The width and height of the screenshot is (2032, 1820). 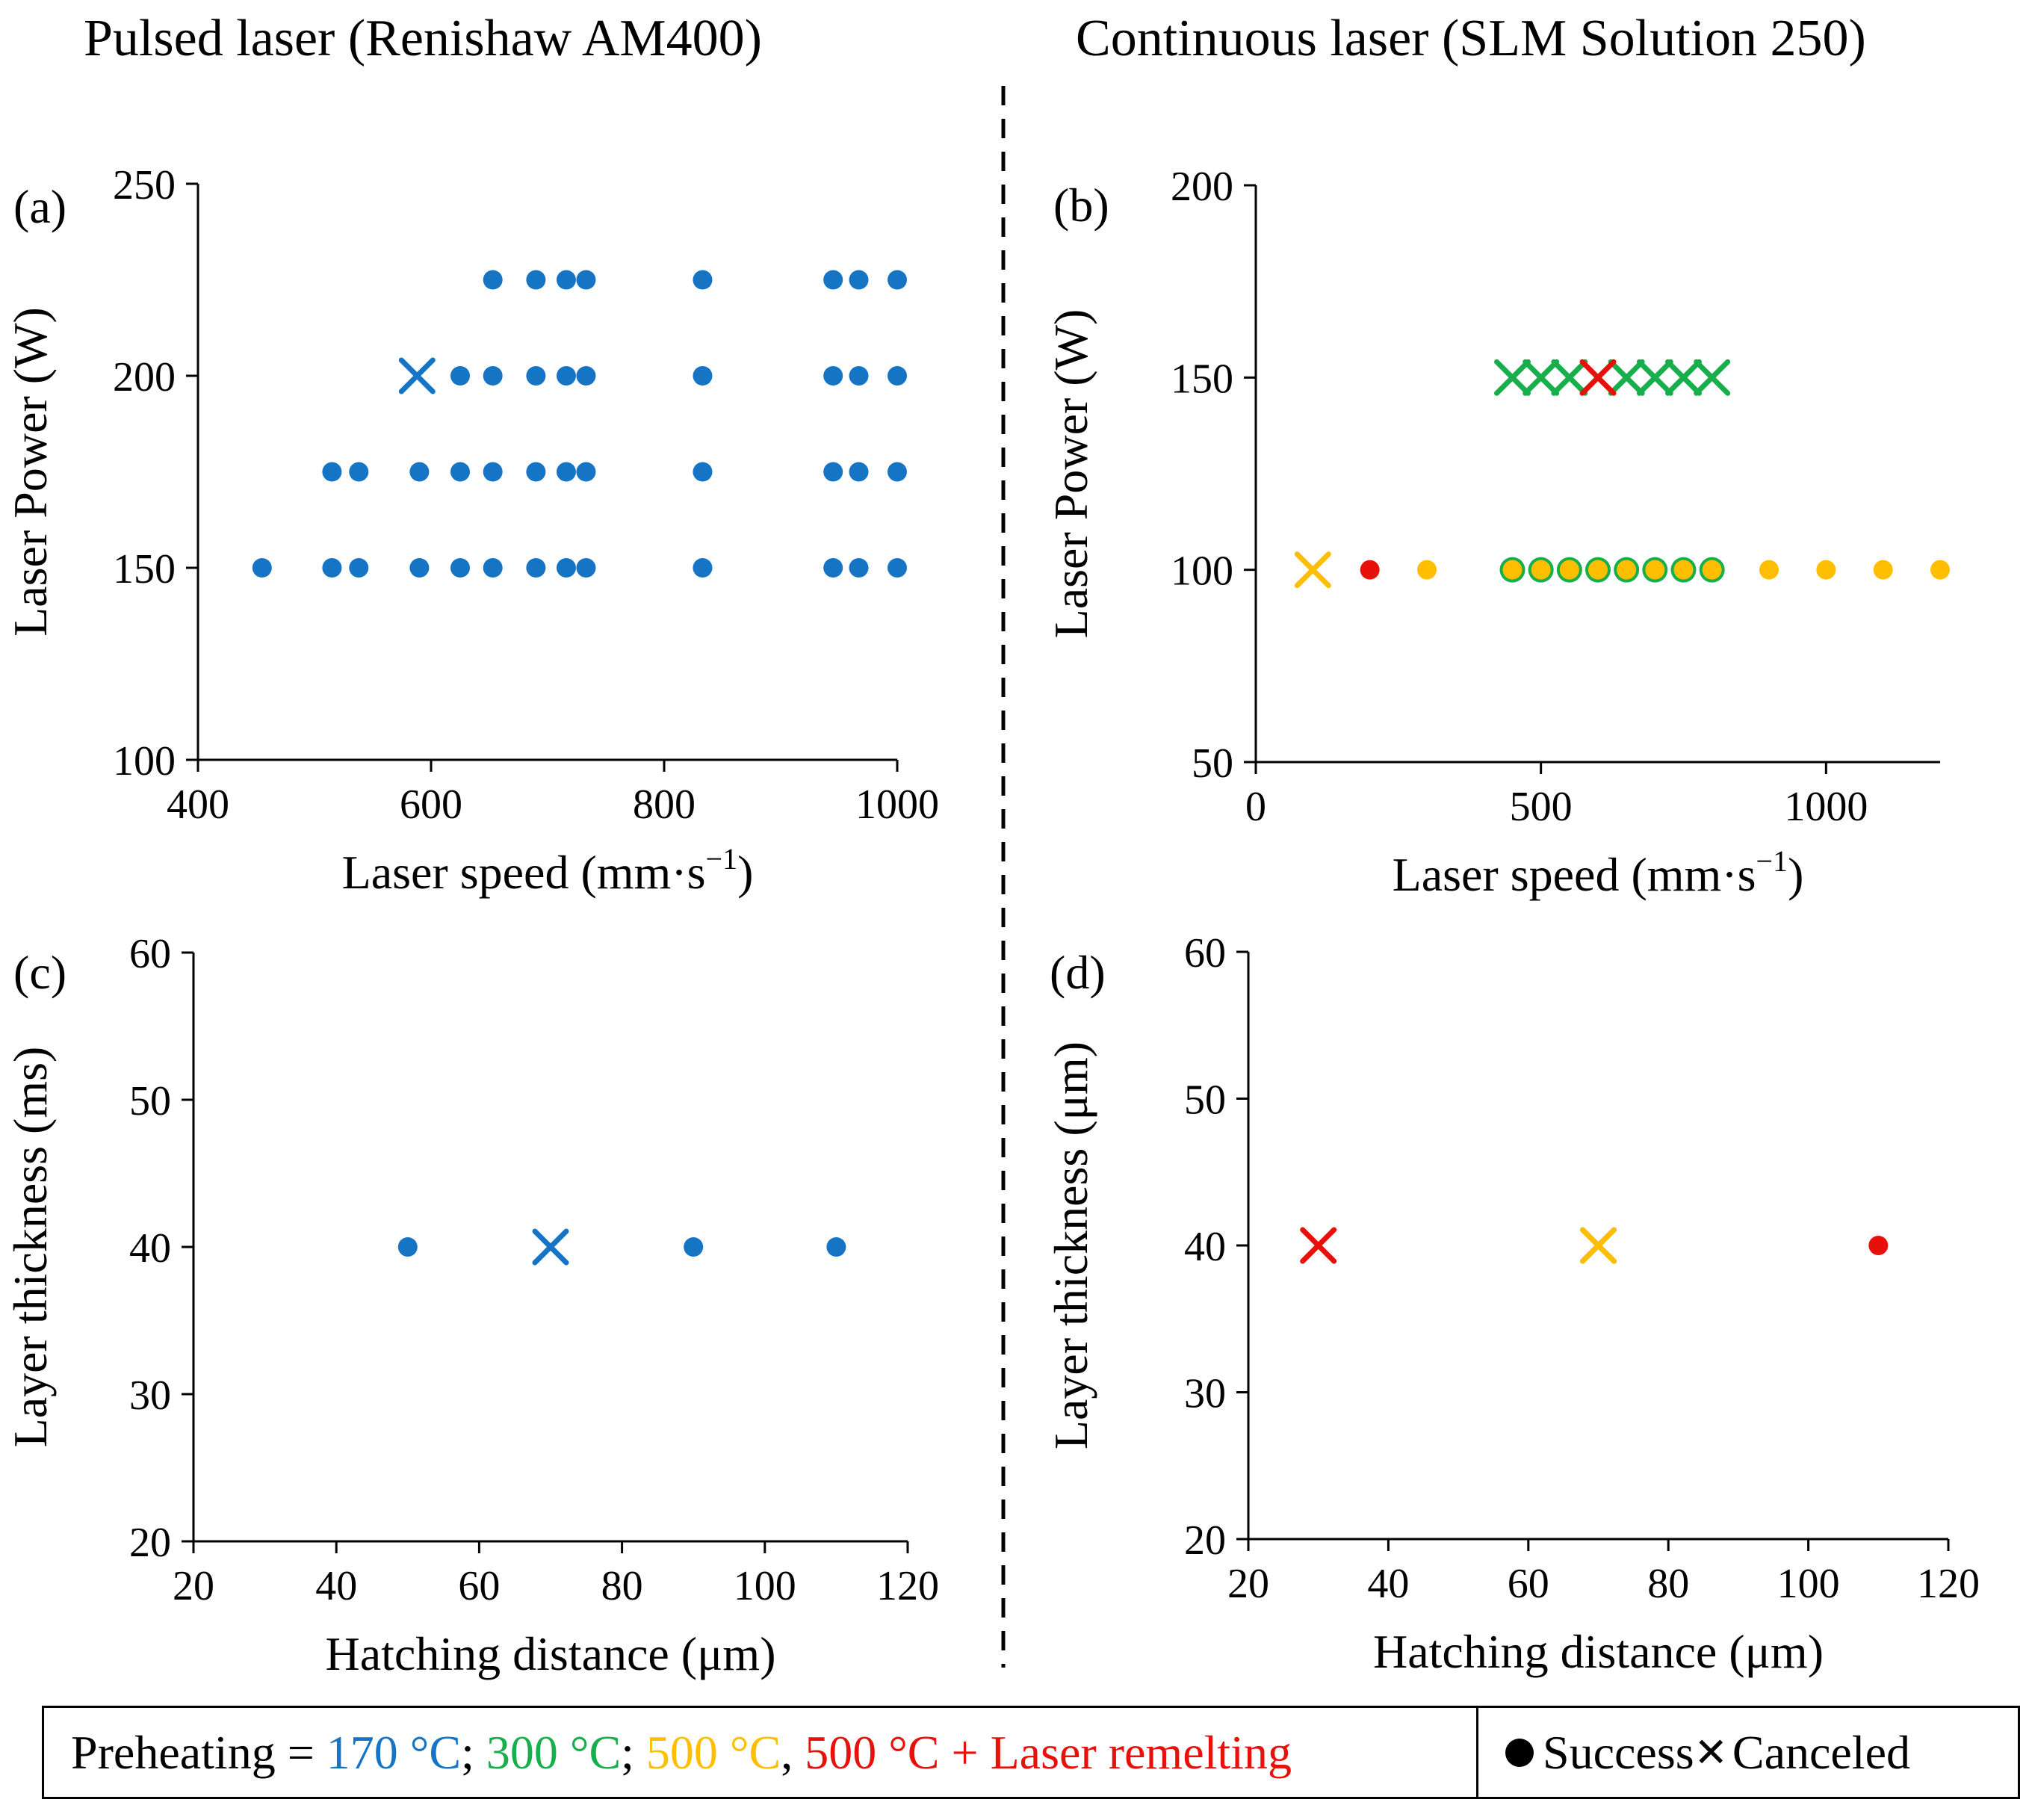 I want to click on y-tick-label: 30, so click(x=150, y=1395).